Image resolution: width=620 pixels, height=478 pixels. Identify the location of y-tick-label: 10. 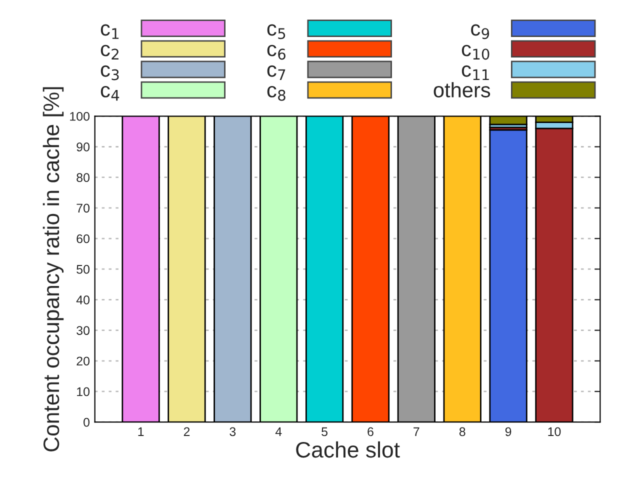
(83, 391).